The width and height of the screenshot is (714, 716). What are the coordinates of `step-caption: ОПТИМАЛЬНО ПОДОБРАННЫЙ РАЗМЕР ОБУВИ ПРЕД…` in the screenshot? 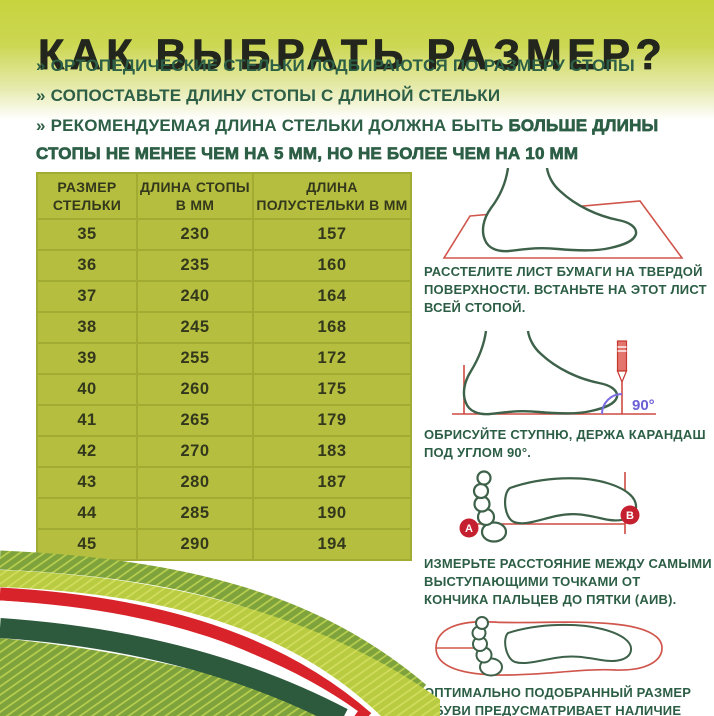 It's located at (569, 700).